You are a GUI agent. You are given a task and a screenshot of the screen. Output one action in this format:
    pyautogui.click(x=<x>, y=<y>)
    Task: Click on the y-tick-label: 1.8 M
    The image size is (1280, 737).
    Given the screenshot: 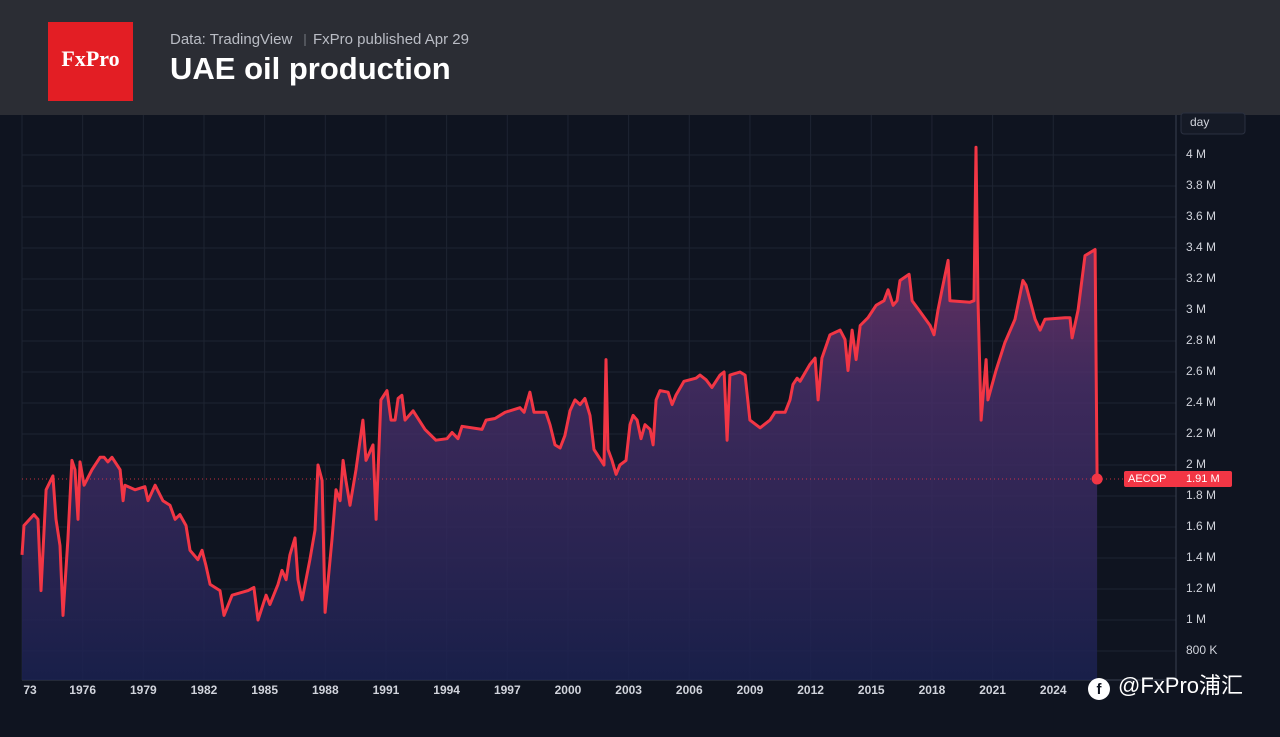 What is the action you would take?
    pyautogui.click(x=1201, y=495)
    